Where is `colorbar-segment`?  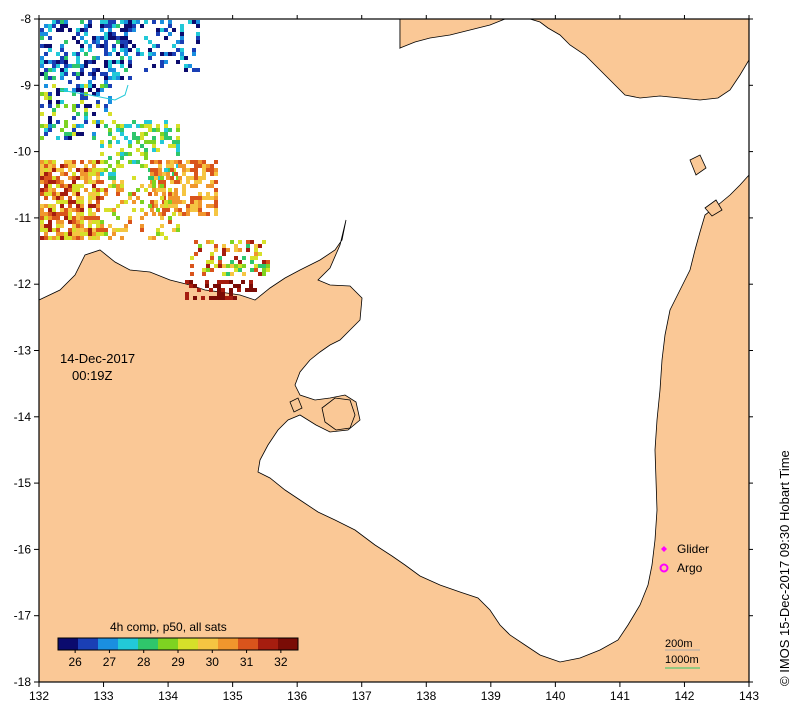 colorbar-segment is located at coordinates (168, 644).